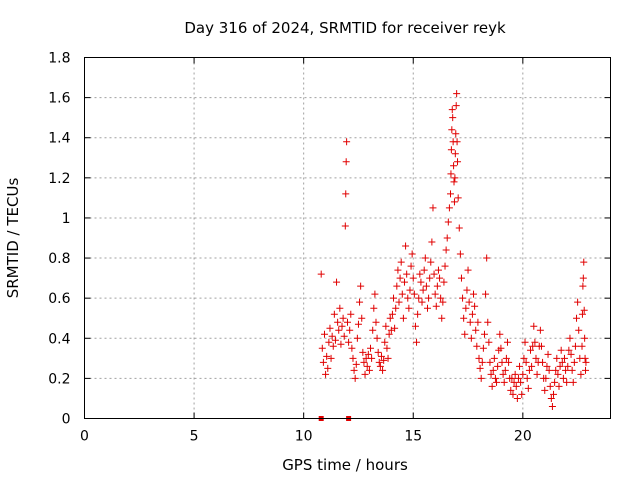  What do you see at coordinates (194, 437) in the screenshot?
I see `x-tick-label: 5` at bounding box center [194, 437].